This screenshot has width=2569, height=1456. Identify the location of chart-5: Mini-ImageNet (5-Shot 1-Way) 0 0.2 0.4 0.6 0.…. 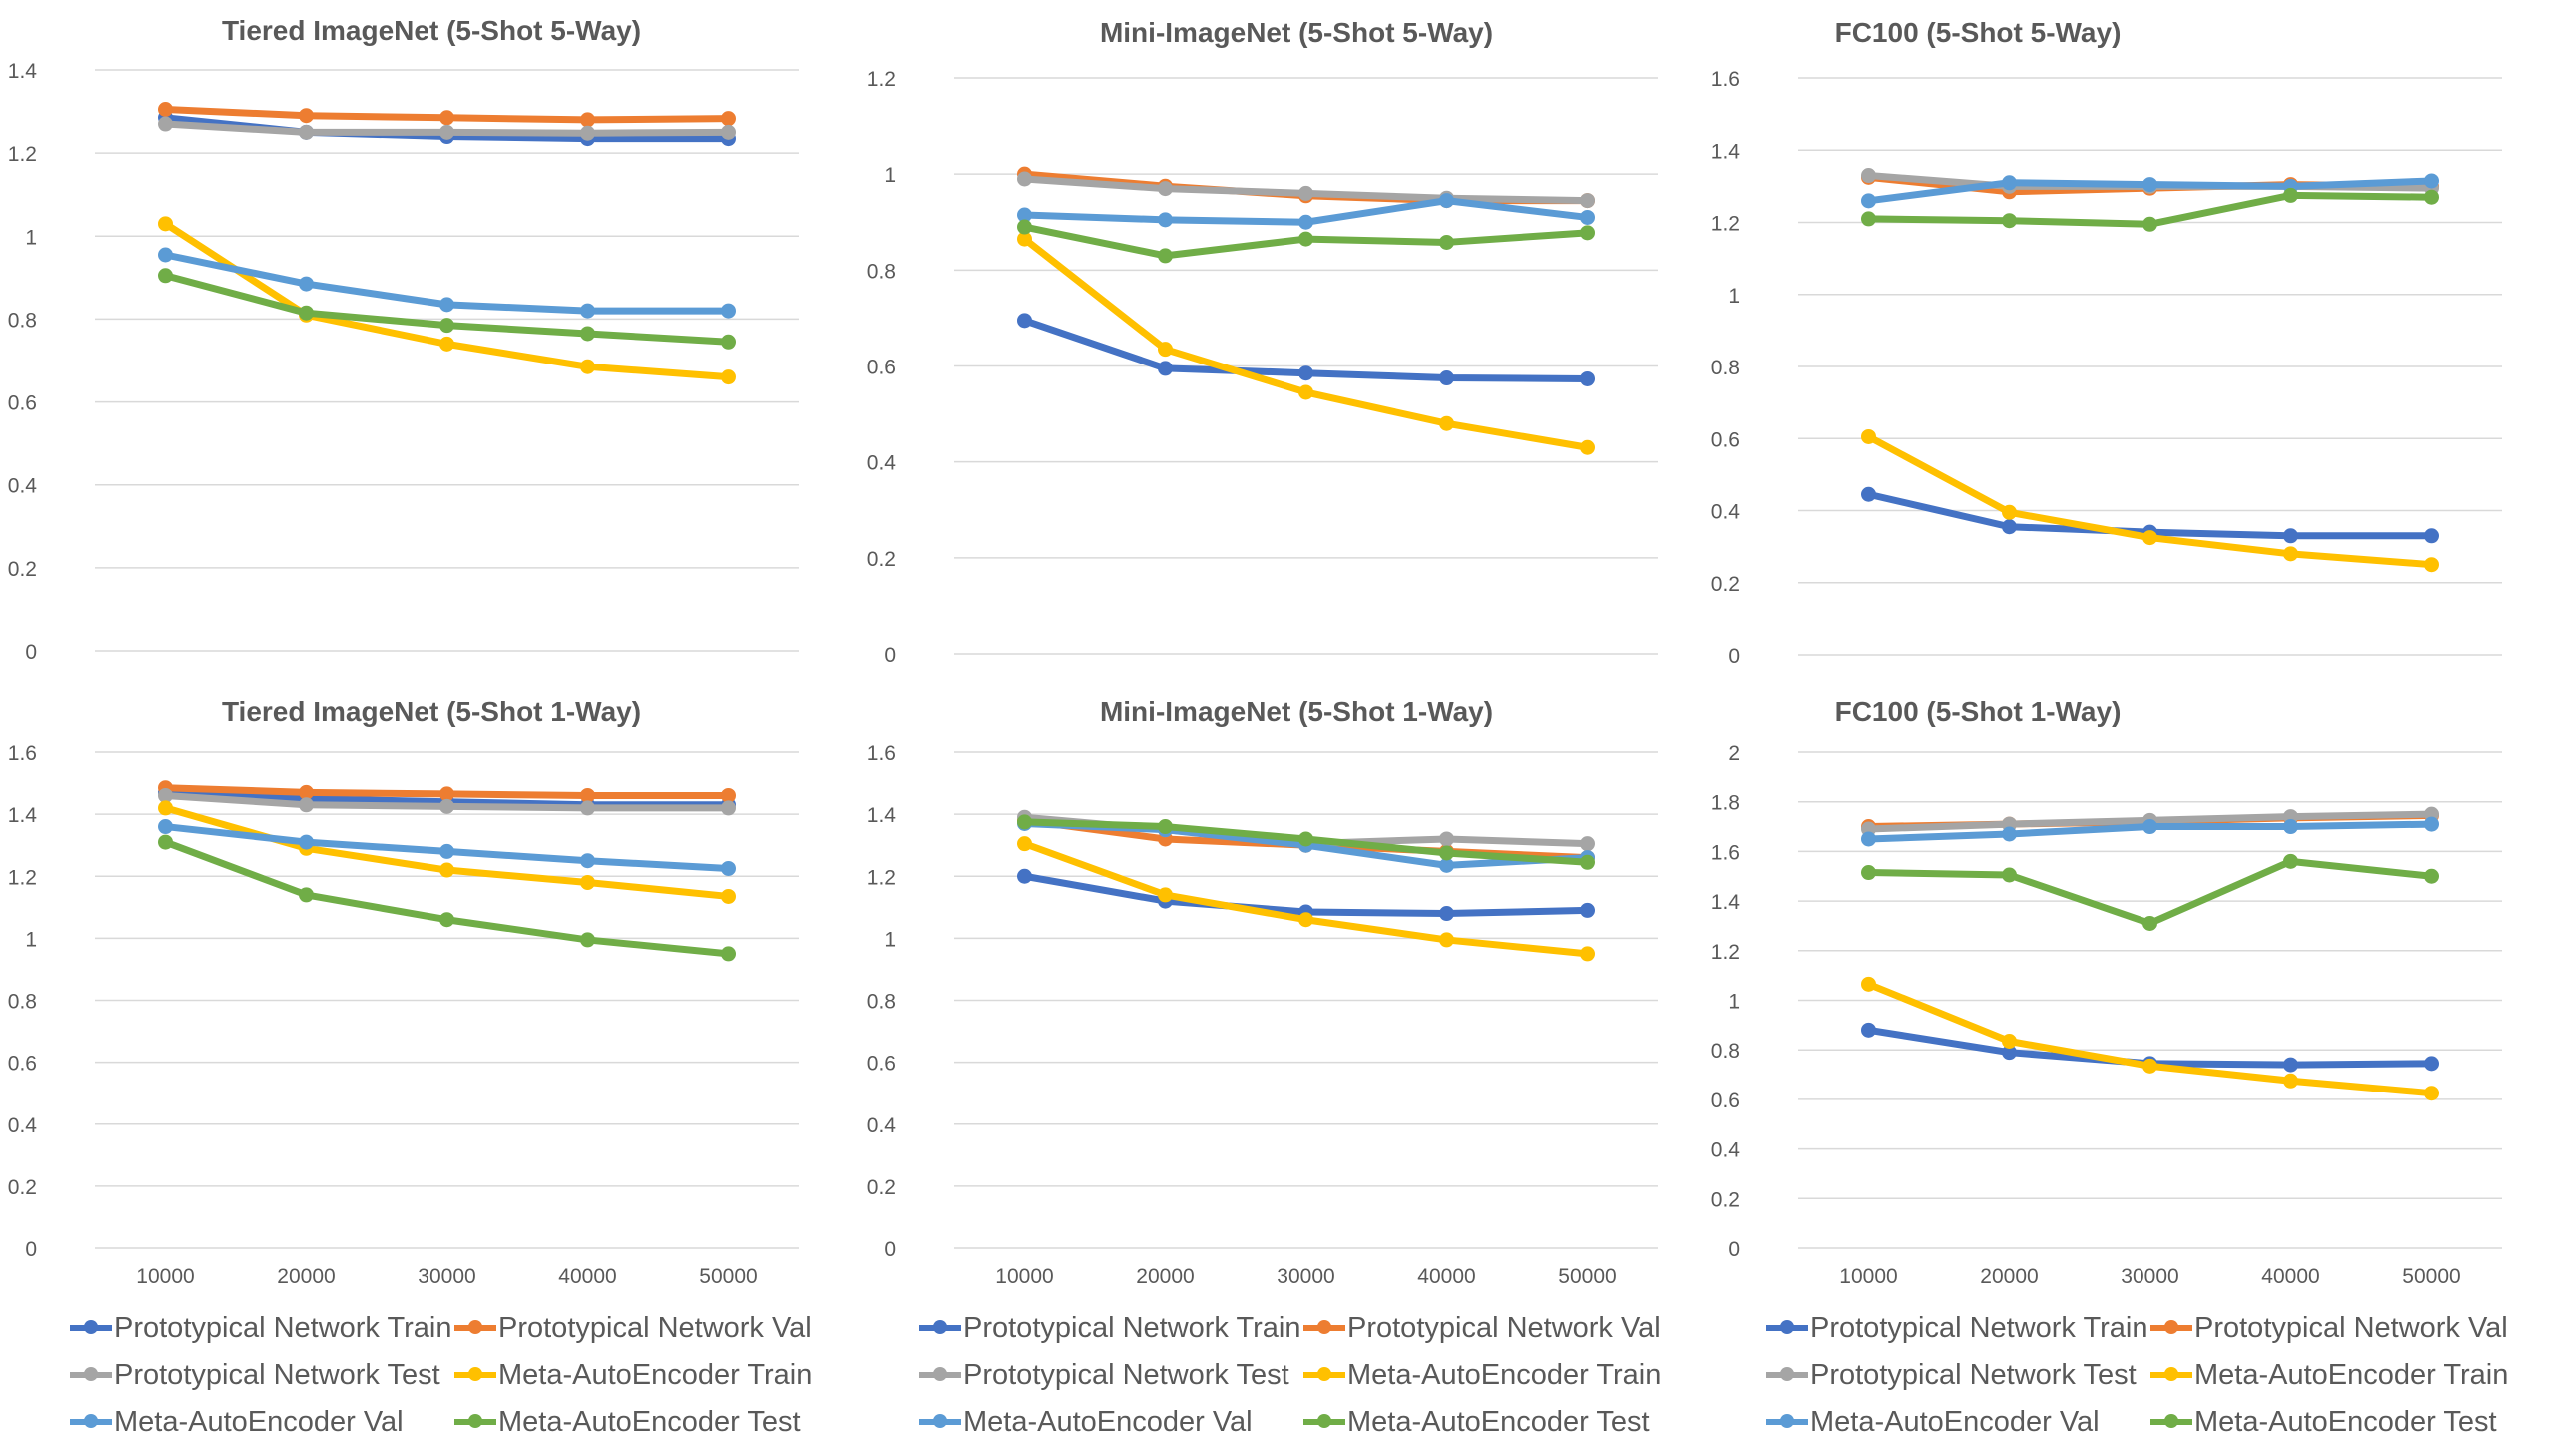
(1263, 992).